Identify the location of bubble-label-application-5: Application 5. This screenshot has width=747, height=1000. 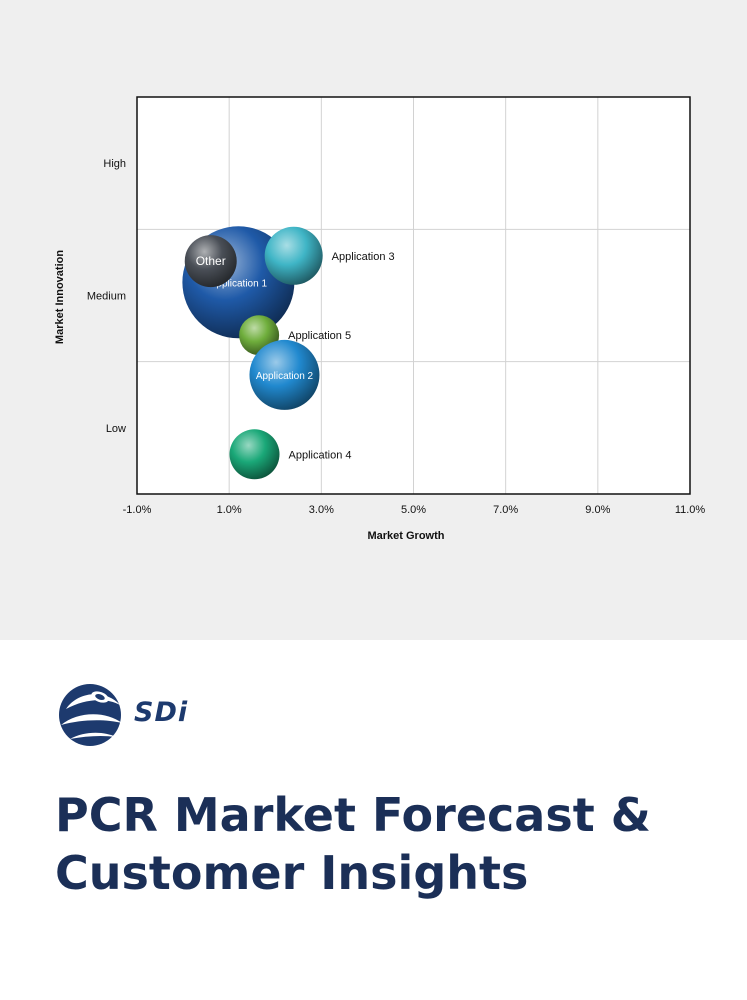
(319, 336).